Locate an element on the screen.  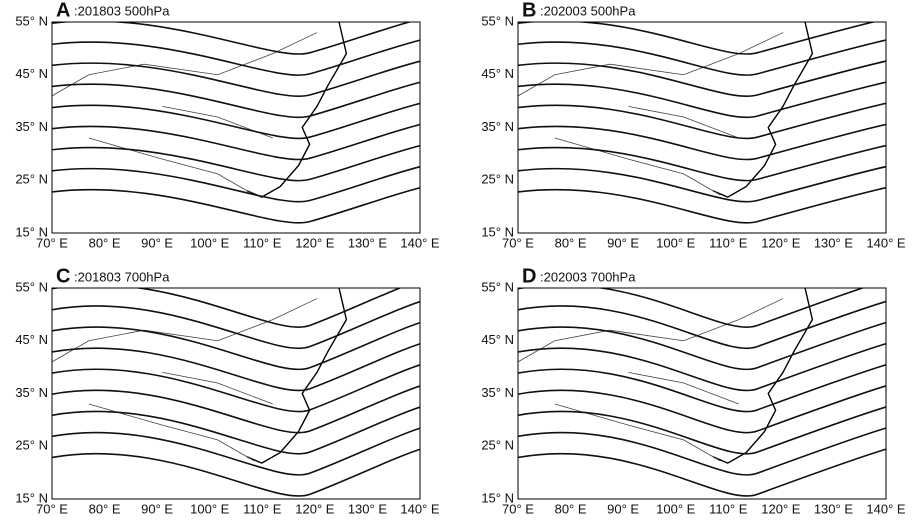
panel-label: D is located at coordinates (529, 276).